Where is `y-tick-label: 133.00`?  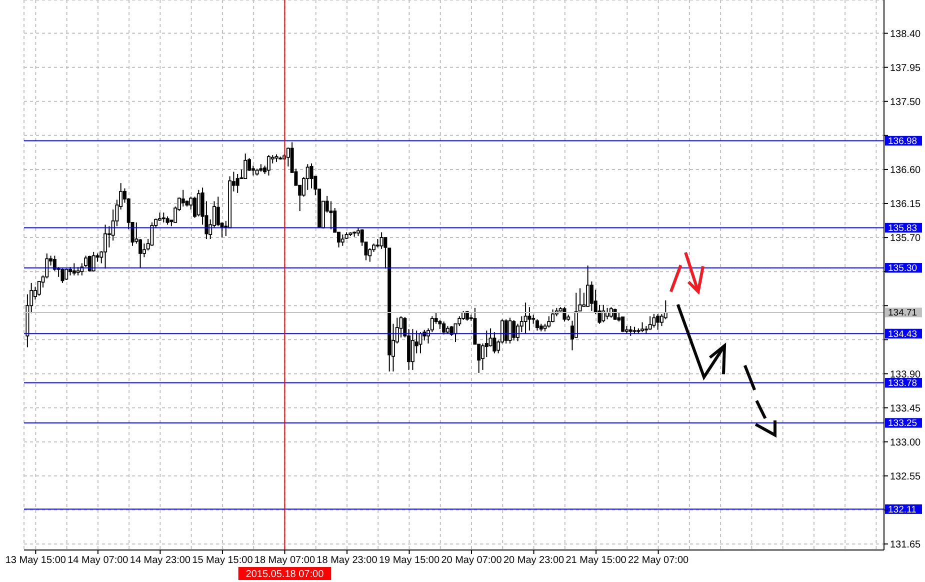
y-tick-label: 133.00 is located at coordinates (906, 442).